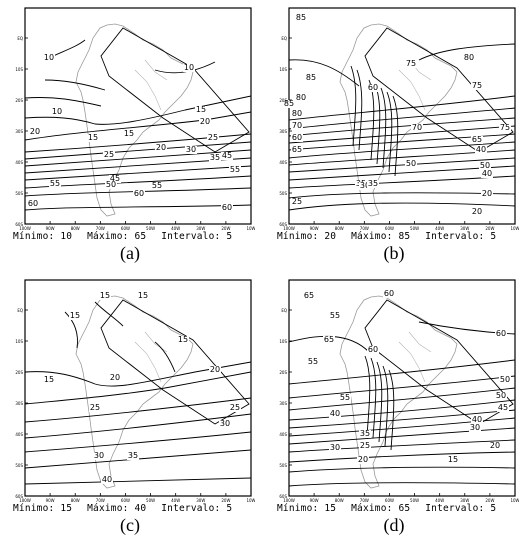 The height and width of the screenshot is (540, 524). What do you see at coordinates (19, 496) in the screenshot?
I see `lat-tick-label: 60S` at bounding box center [19, 496].